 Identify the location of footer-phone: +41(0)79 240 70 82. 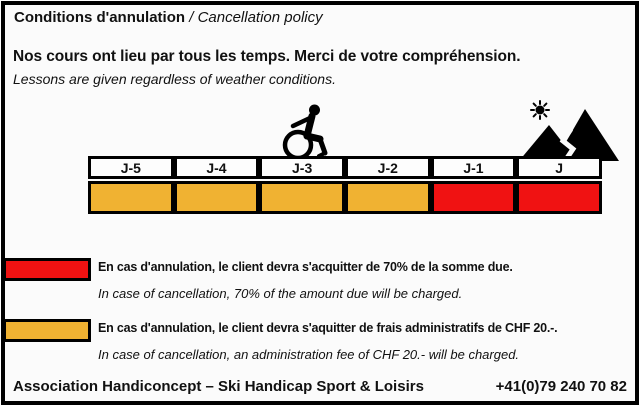
(561, 386).